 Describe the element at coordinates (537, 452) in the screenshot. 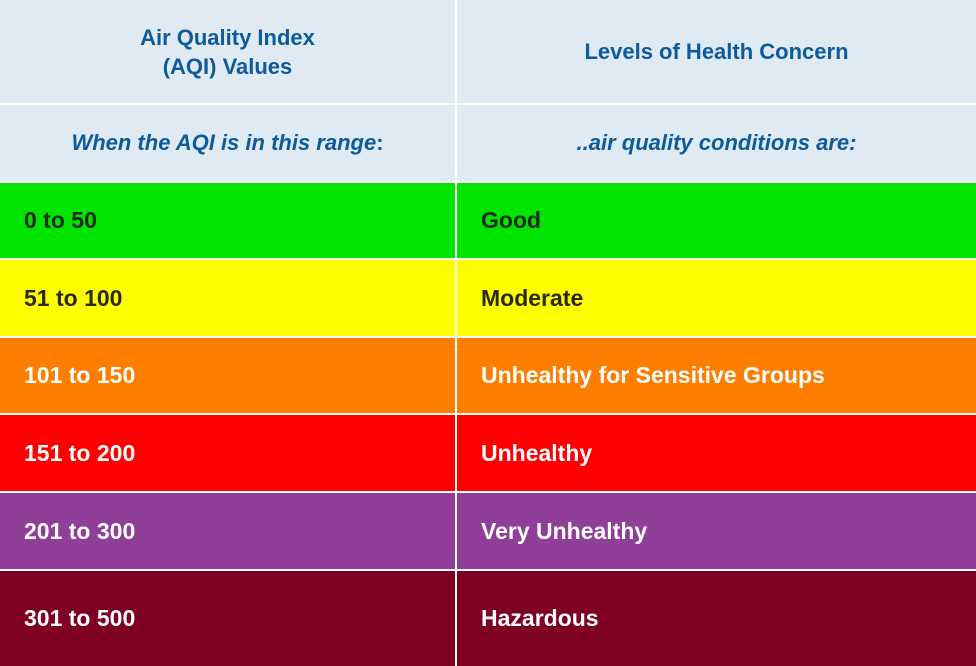

I see `health-level: Unhealthy` at that location.